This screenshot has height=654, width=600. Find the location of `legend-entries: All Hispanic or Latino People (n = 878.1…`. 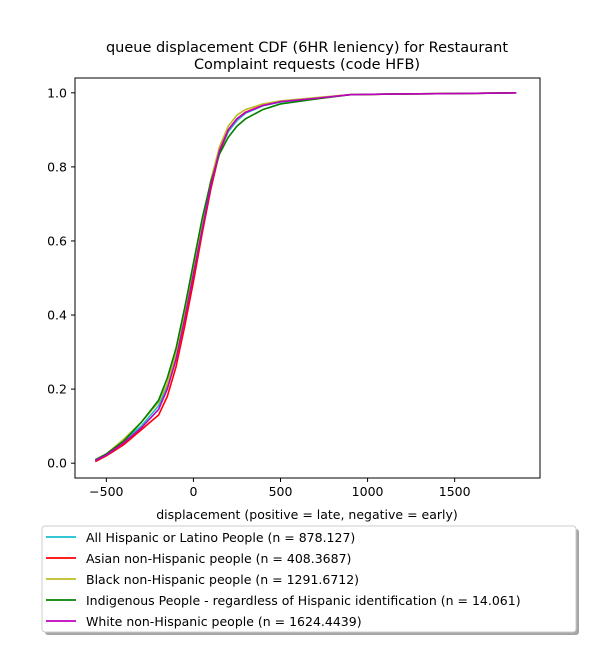

legend-entries: All Hispanic or Latino People (n = 878.1… is located at coordinates (283, 579).